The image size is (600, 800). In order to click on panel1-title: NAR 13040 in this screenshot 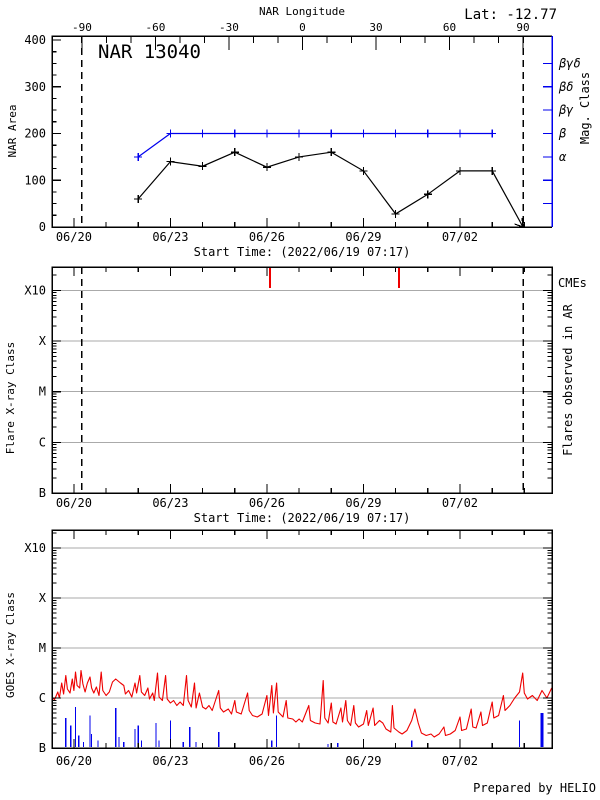, I will do `click(149, 52)`.